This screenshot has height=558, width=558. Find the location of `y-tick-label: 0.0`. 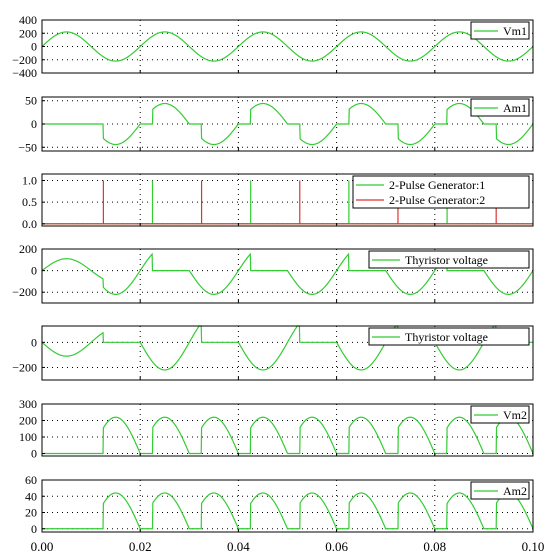

y-tick-label: 0.0 is located at coordinates (29, 224).